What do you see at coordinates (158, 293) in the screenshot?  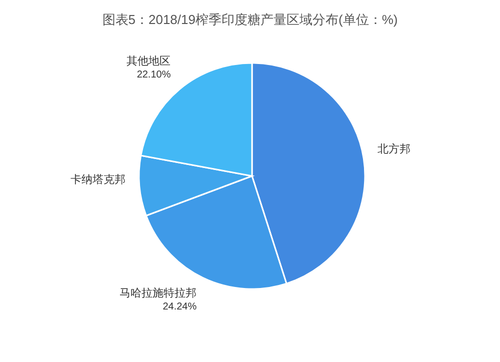 I see `slice-label: 马哈拉施特拉邦` at bounding box center [158, 293].